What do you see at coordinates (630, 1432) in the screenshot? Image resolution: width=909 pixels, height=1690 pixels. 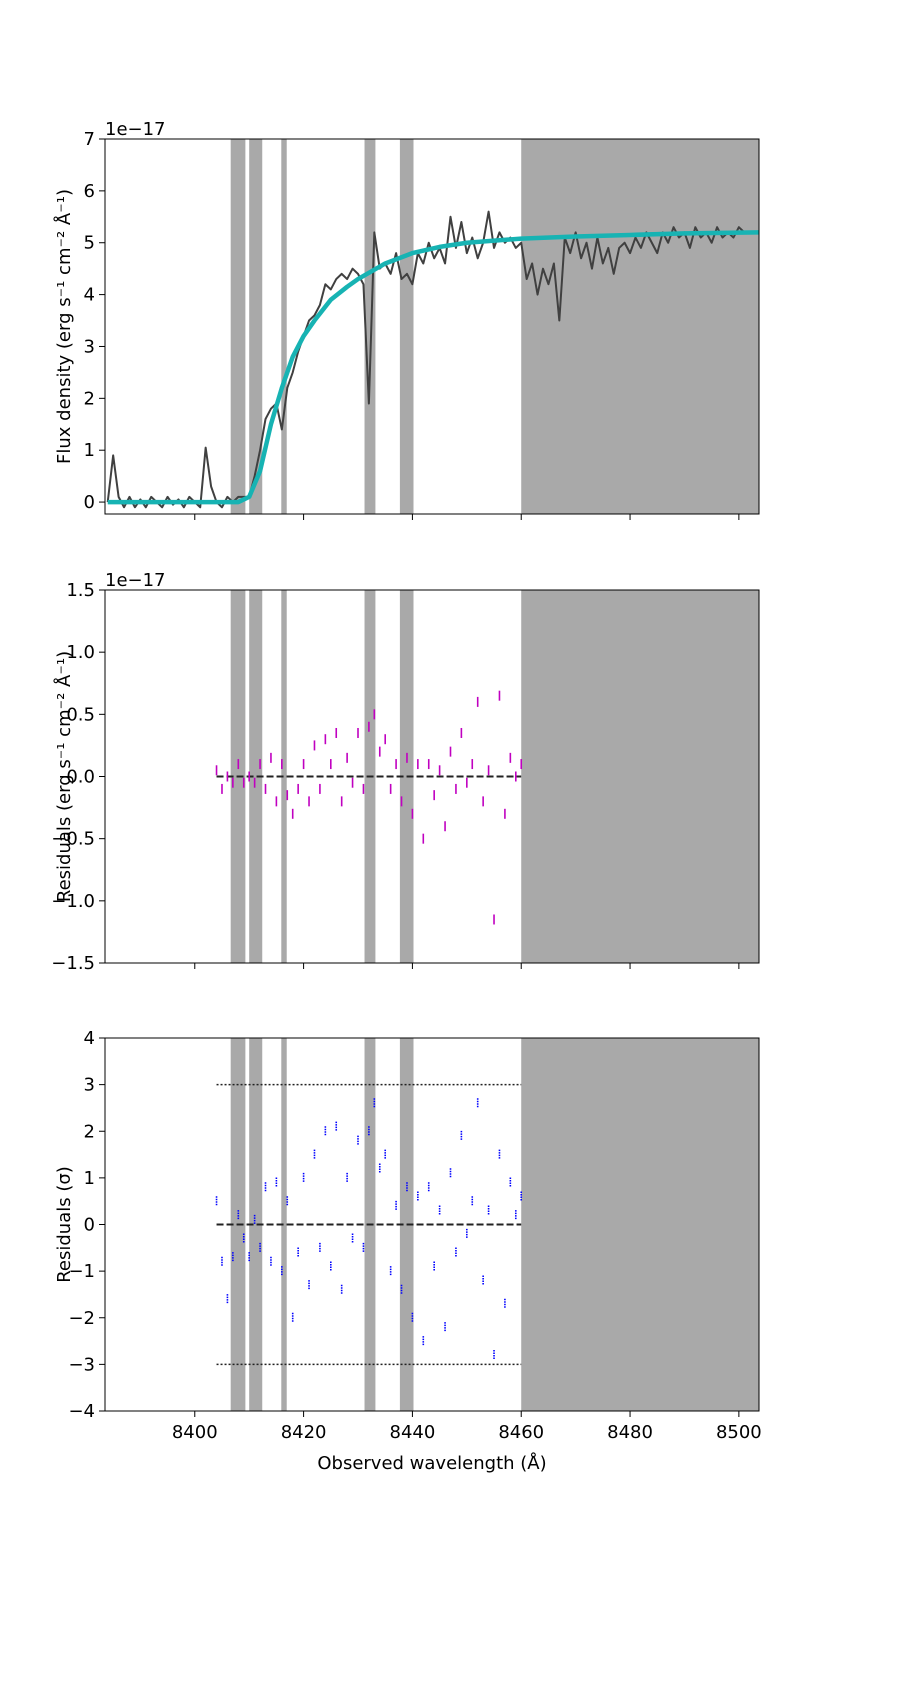 I see `x-tick-label: 8480` at bounding box center [630, 1432].